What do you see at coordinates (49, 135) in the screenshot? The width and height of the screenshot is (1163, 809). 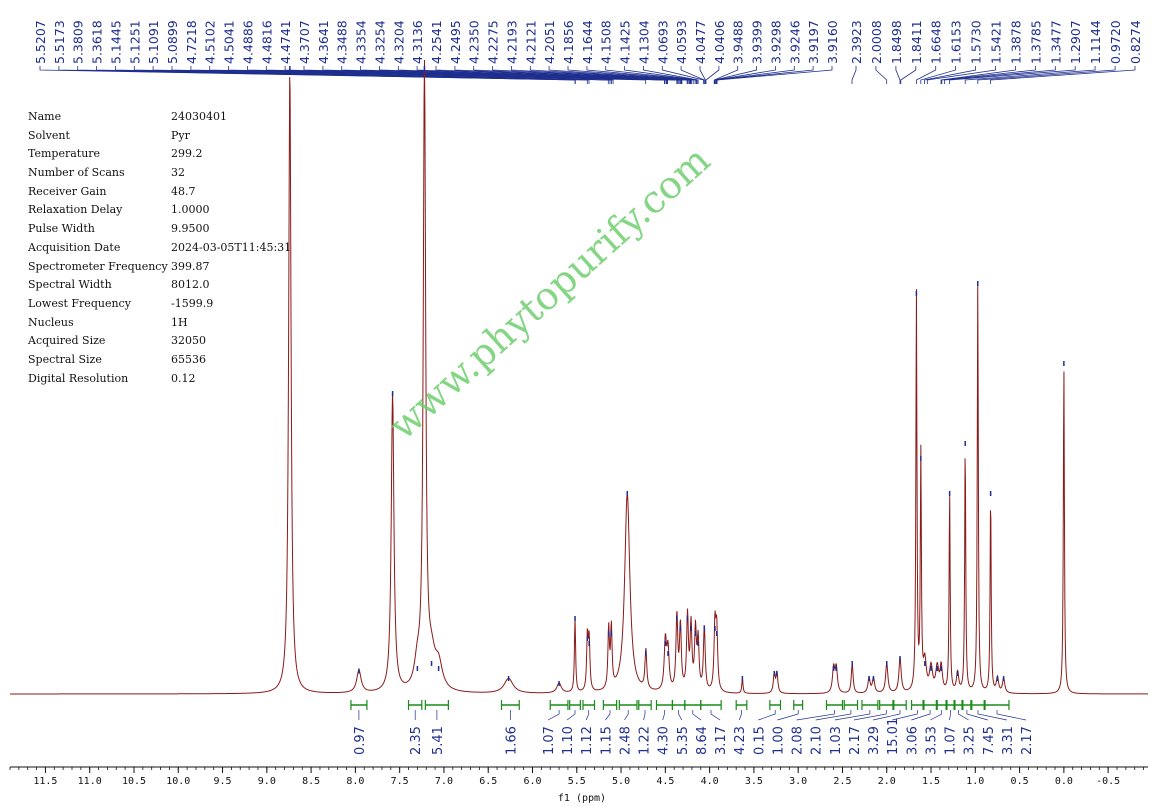 I see `param-key: Solvent` at bounding box center [49, 135].